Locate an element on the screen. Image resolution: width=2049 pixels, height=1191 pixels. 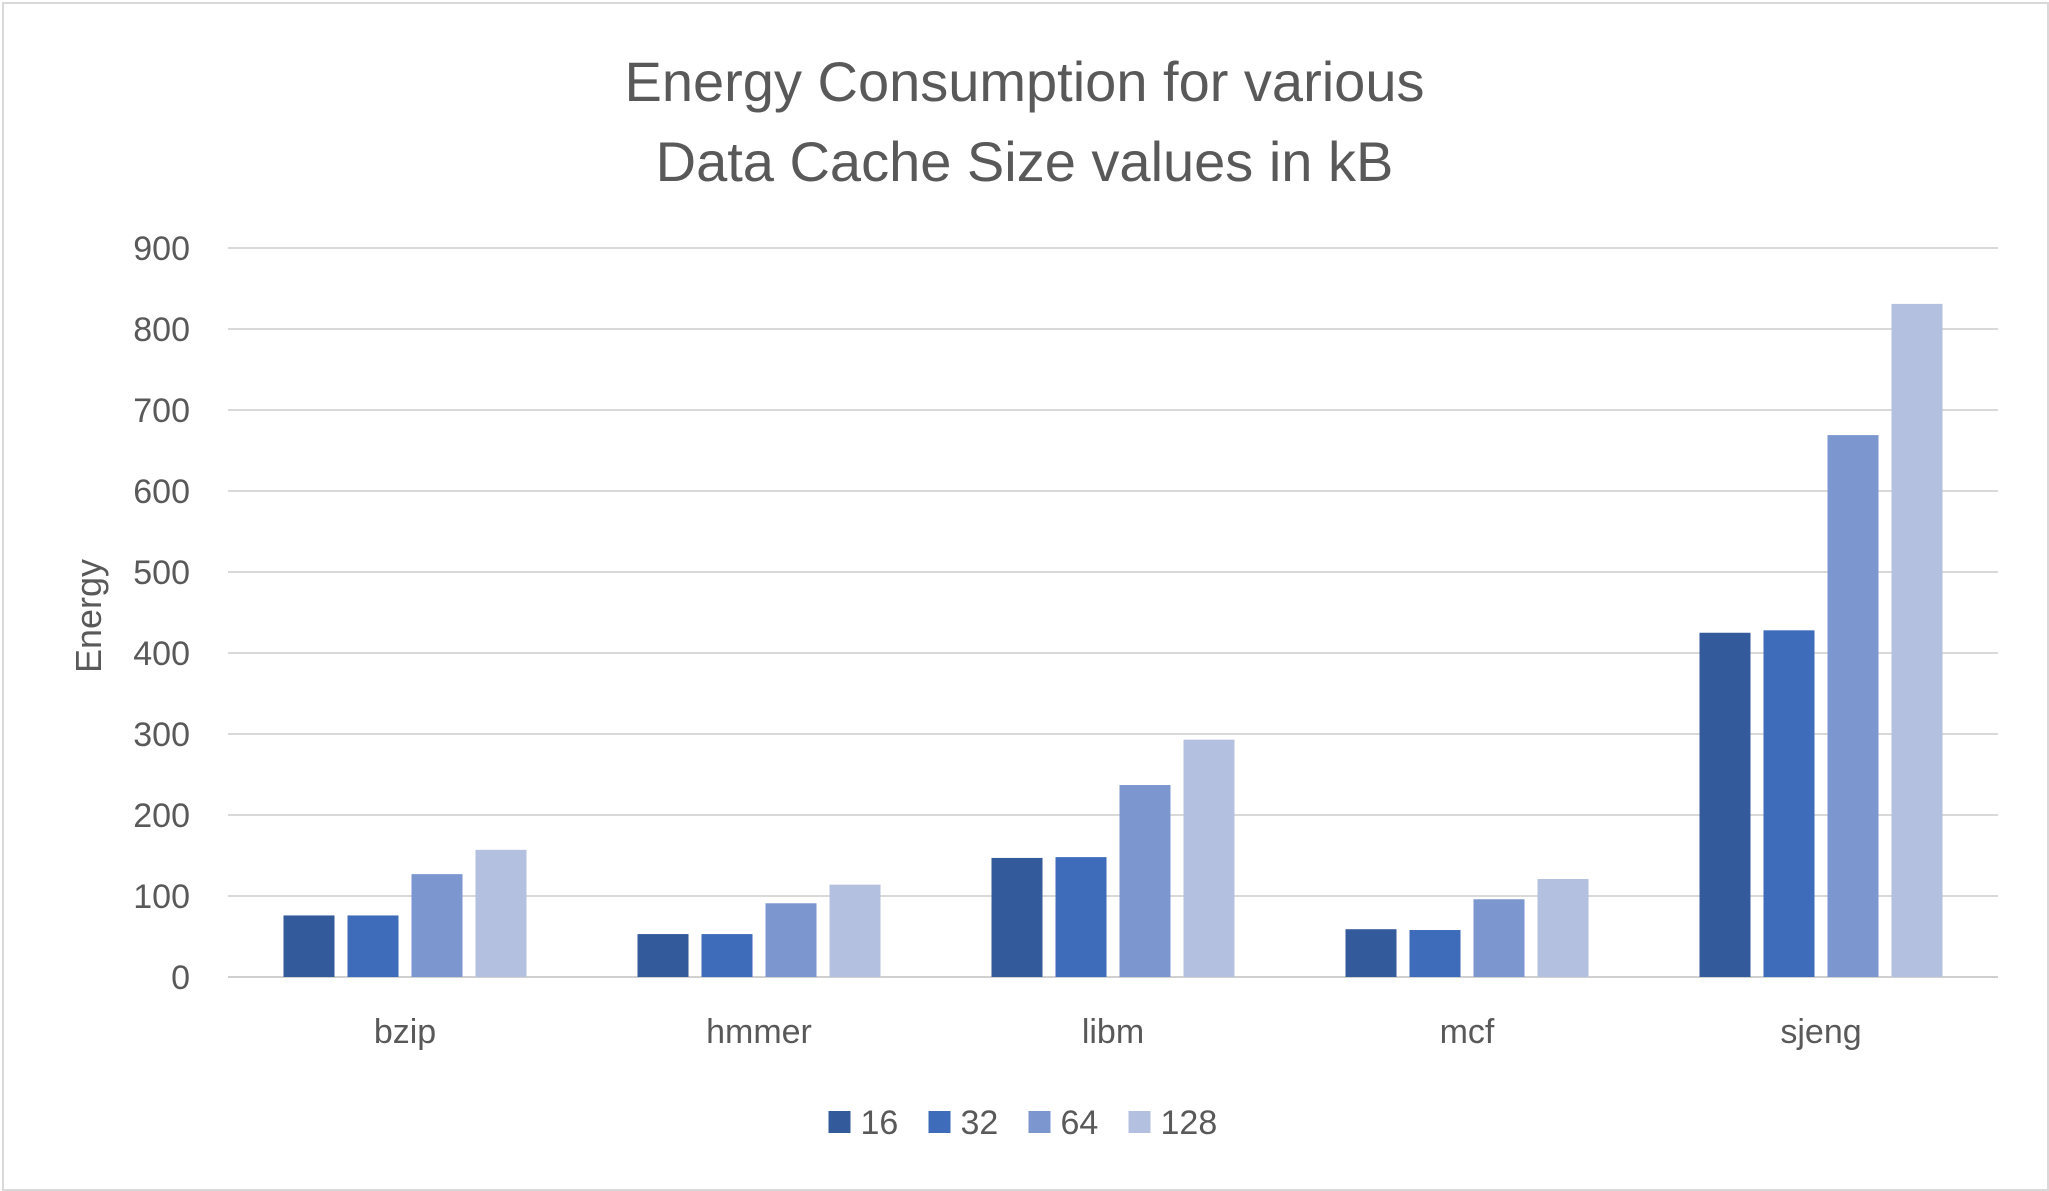
y-tick-label: 500 is located at coordinates (161, 573).